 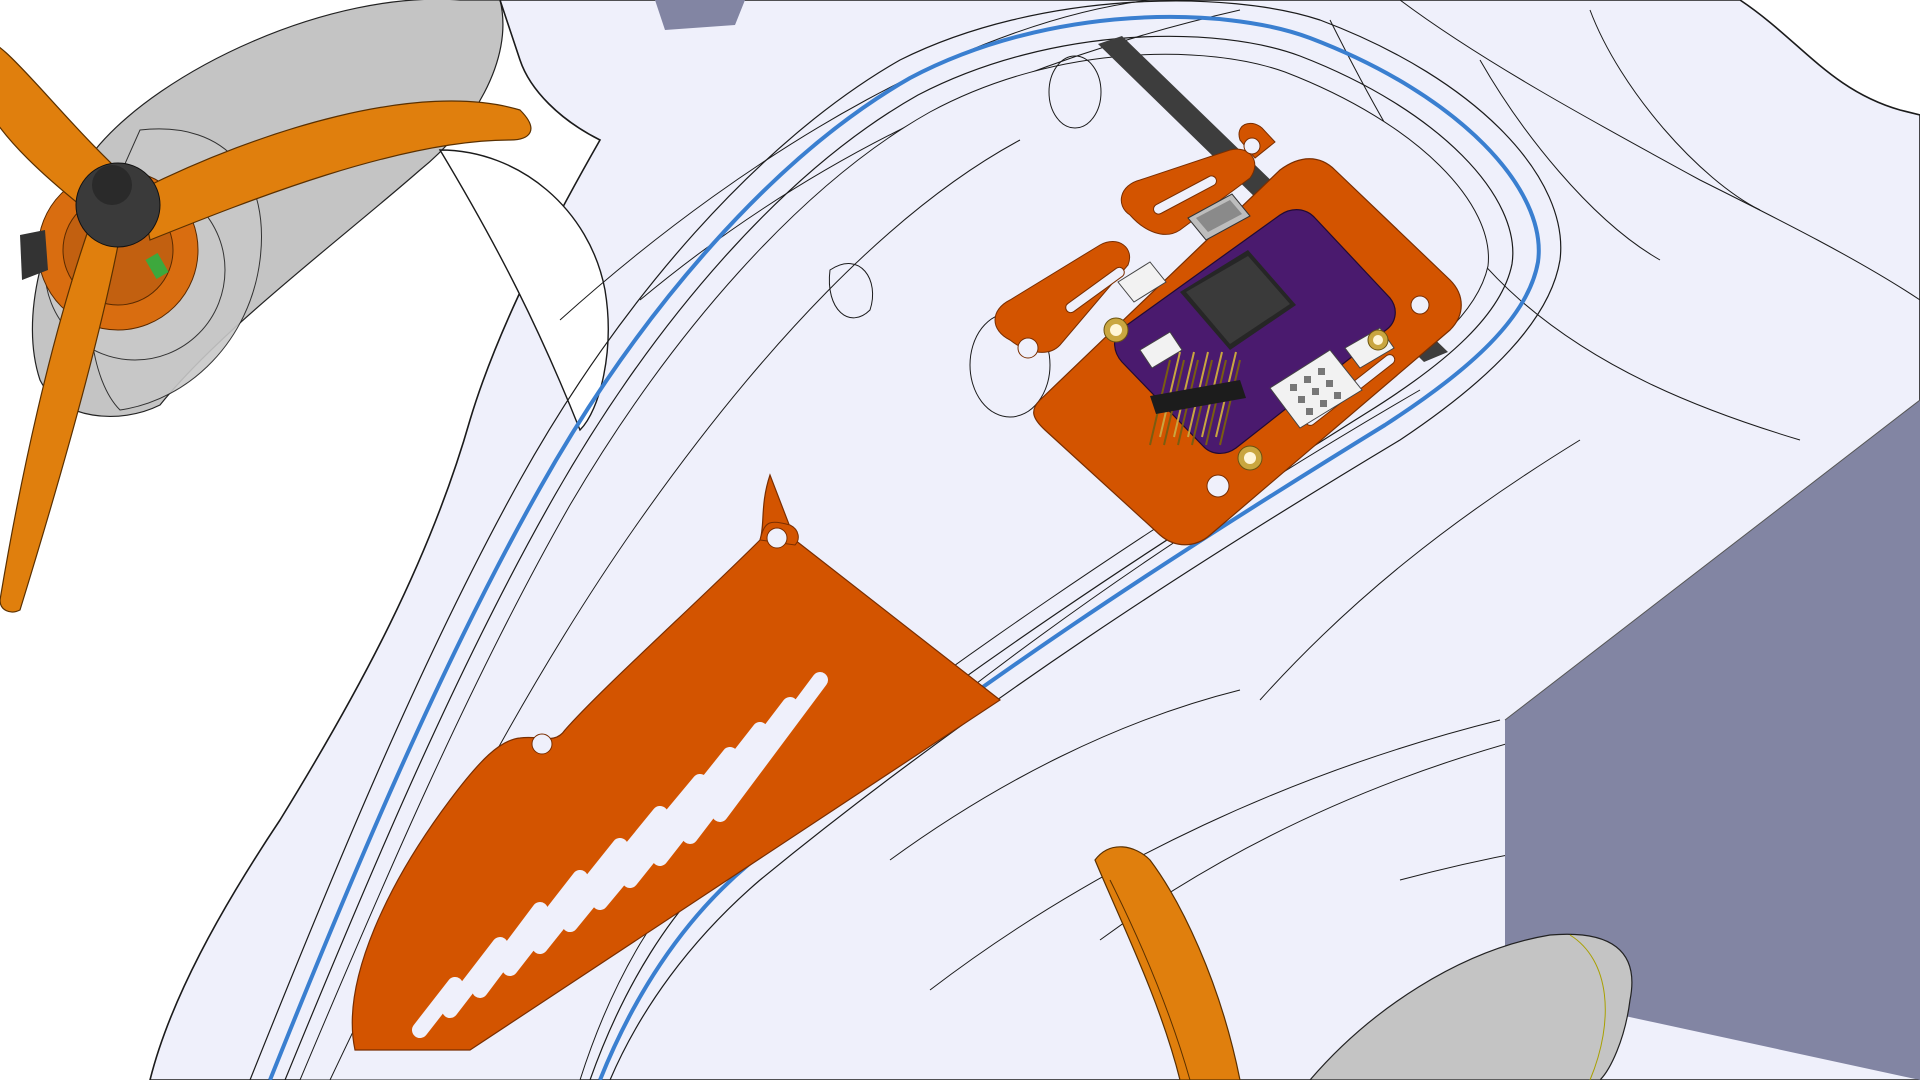 What do you see at coordinates (700, 15) in the screenshot?
I see `top-bracket-block` at bounding box center [700, 15].